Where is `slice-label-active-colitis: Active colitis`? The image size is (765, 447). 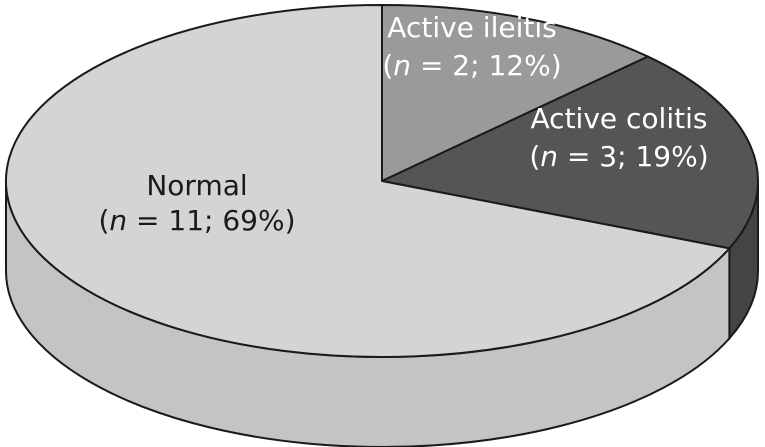 slice-label-active-colitis: Active colitis is located at coordinates (619, 118).